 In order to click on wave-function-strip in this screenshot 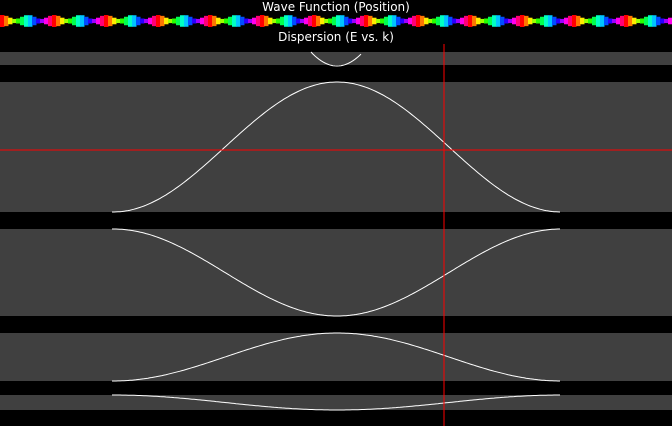, I will do `click(336, 21)`.